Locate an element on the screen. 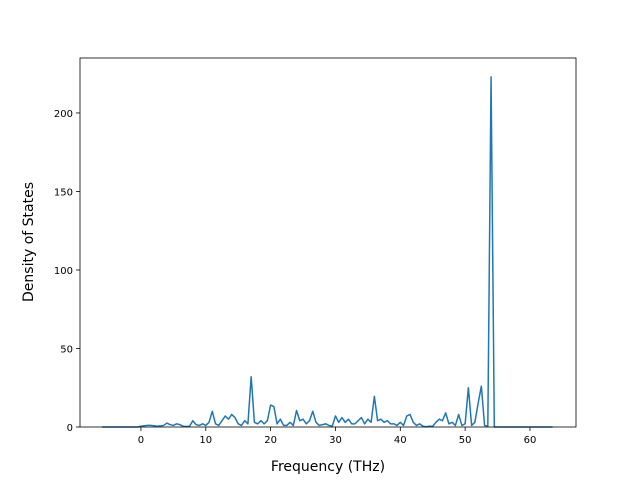 This screenshot has width=640, height=480. x-tick-label: 10 is located at coordinates (205, 440).